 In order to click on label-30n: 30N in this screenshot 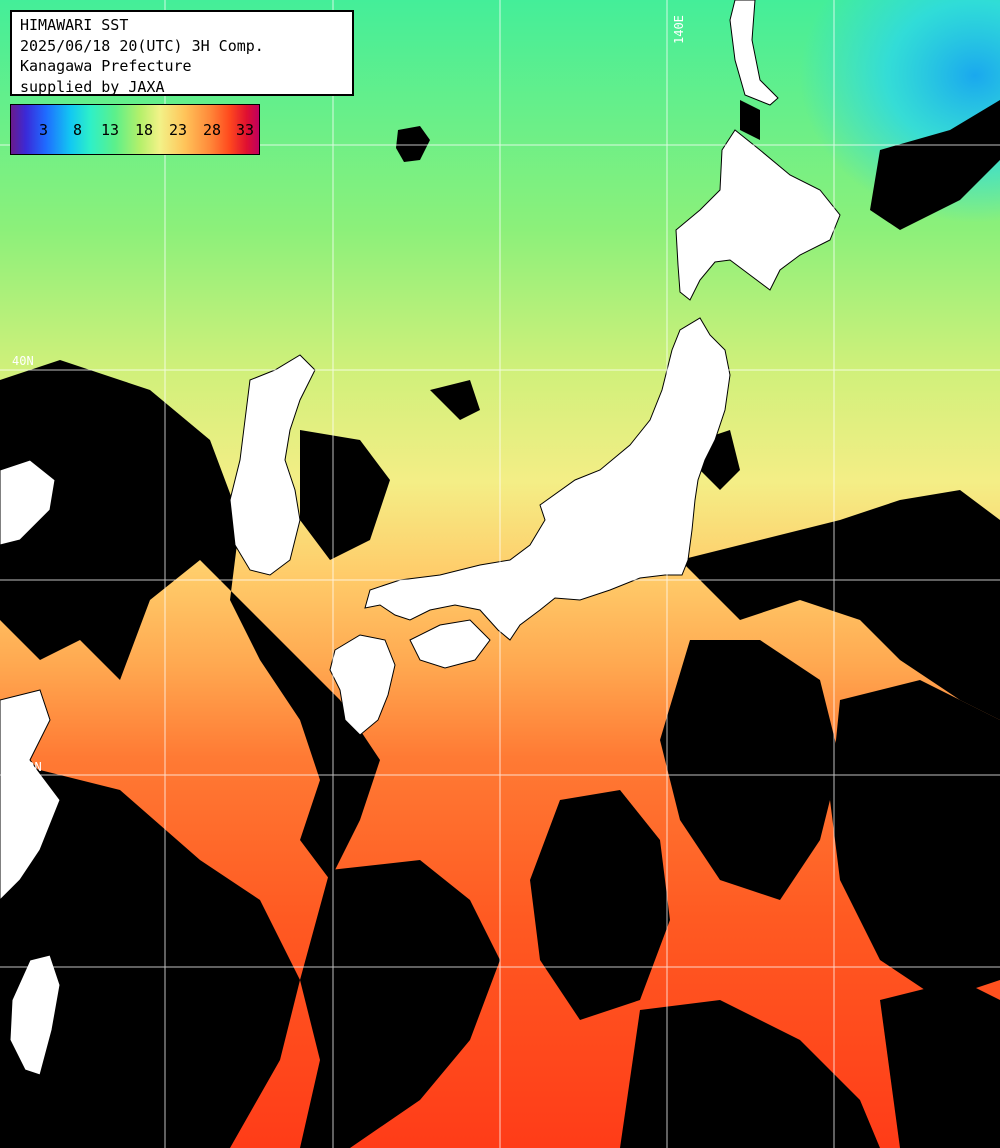, I will do `click(31, 767)`.